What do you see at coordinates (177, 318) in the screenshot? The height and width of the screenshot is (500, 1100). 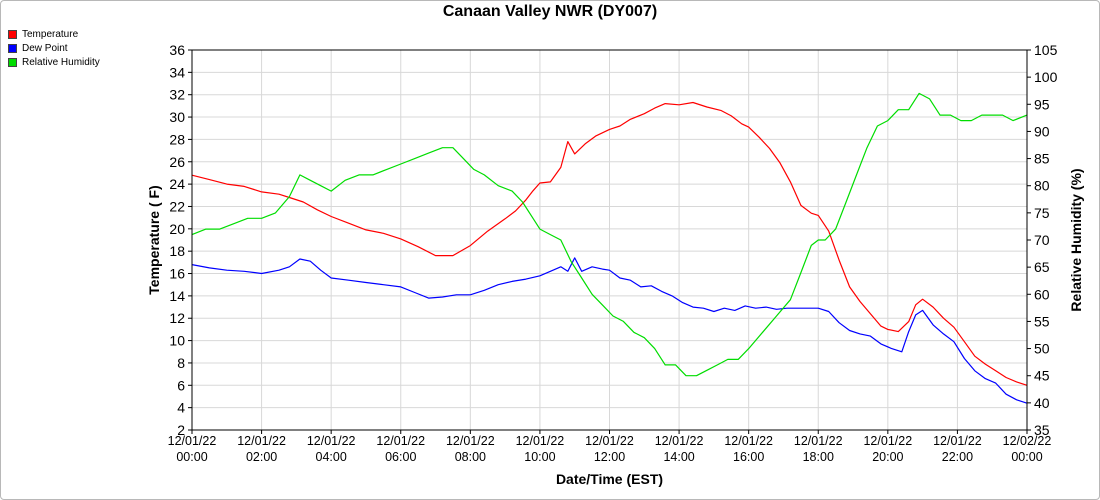 I see `y-left-tick-label: 12` at bounding box center [177, 318].